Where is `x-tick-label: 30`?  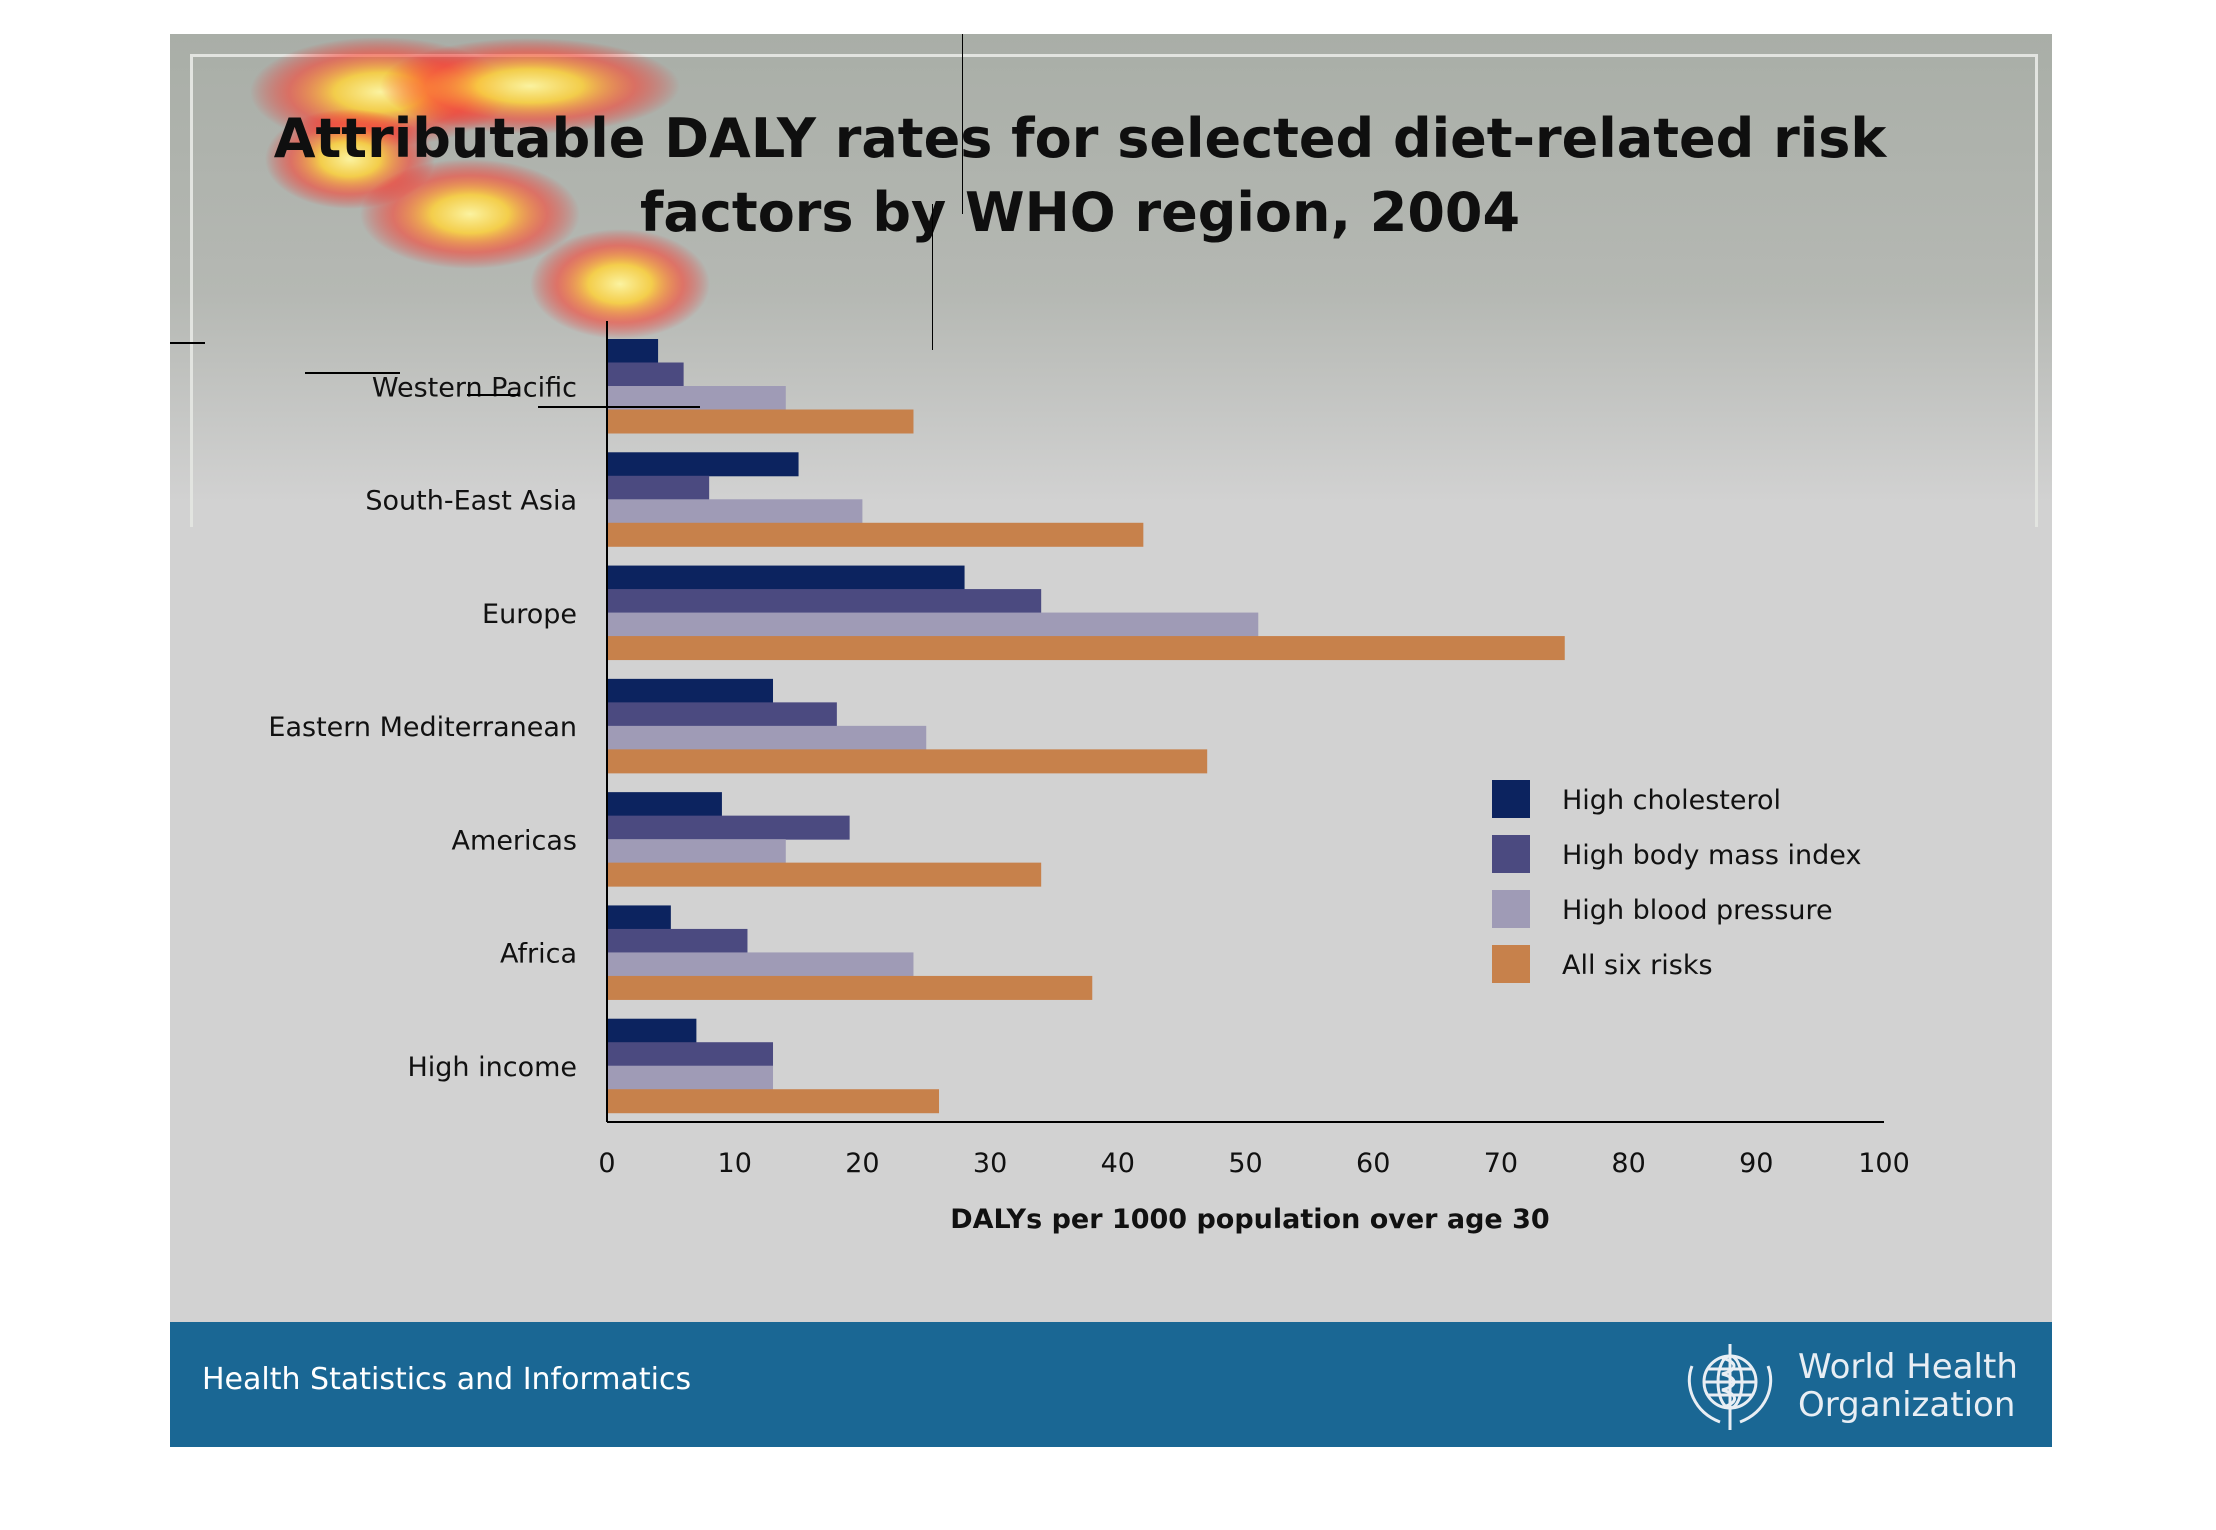
x-tick-label: 30 is located at coordinates (990, 1163).